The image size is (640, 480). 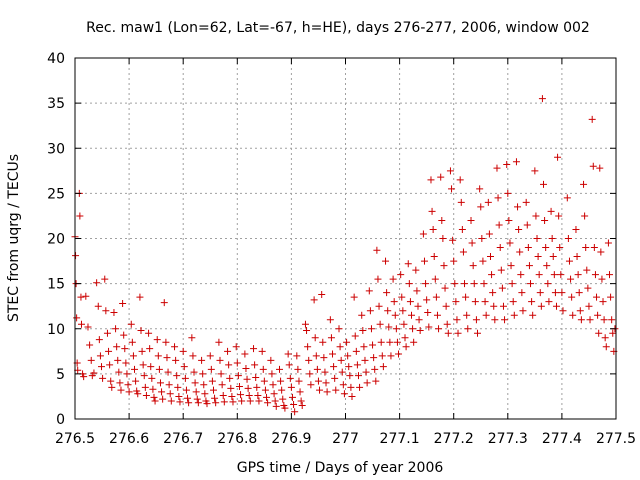 I want to click on x-tick-label: 277.5, so click(x=616, y=439).